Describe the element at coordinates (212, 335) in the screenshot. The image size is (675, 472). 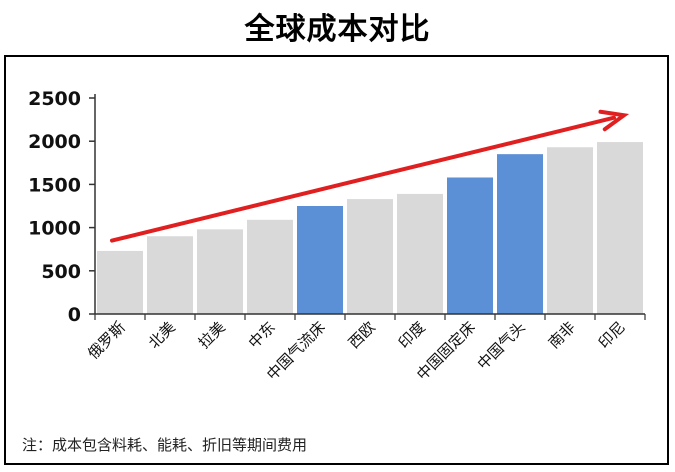
I see `x-tick-label: 拉美` at that location.